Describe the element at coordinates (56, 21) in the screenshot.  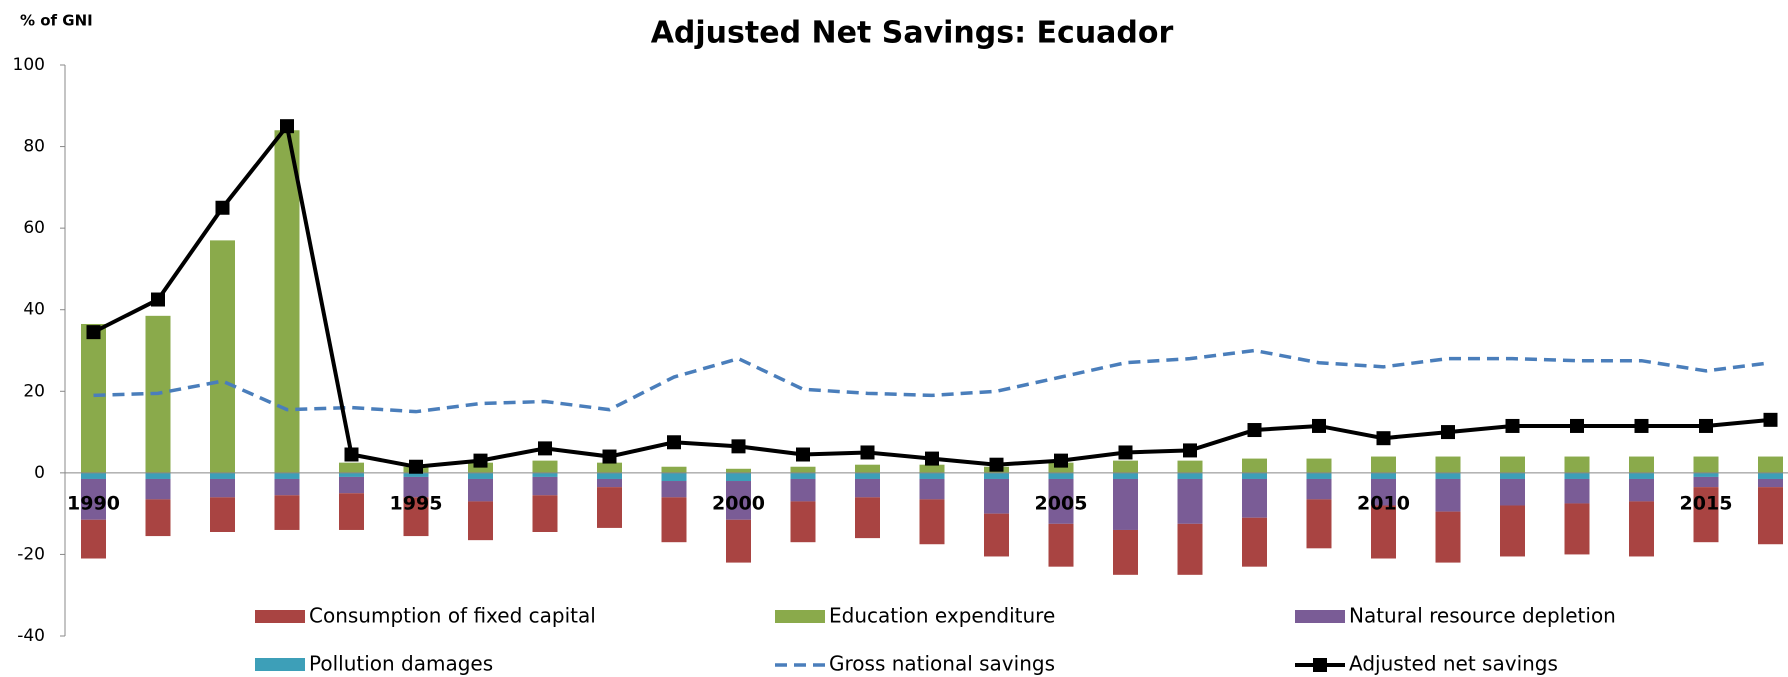
I see `y-axis-label: % of GNI` at that location.